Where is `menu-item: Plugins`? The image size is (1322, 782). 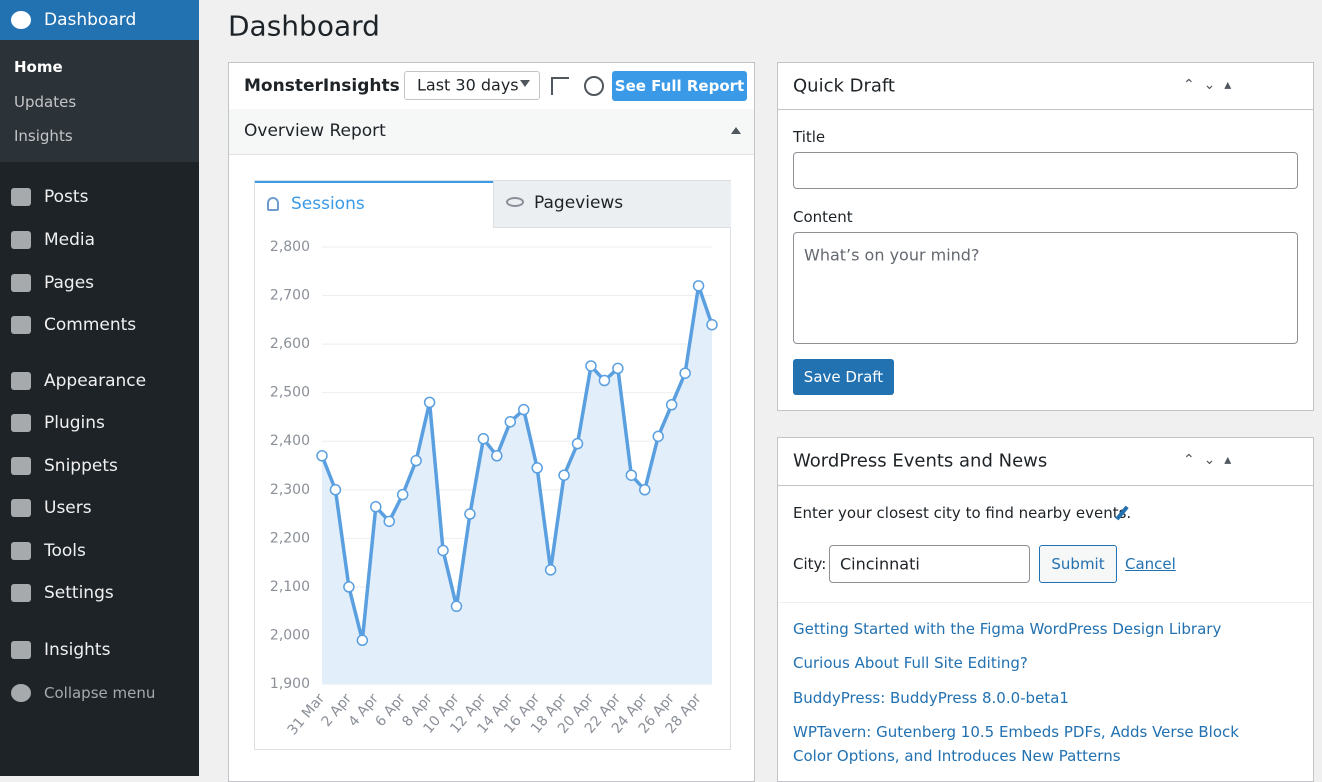 menu-item: Plugins is located at coordinates (74, 423).